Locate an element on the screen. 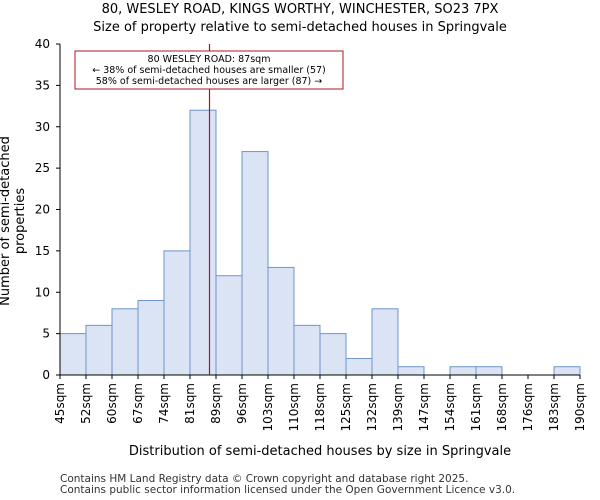  y-tick-label: 10 is located at coordinates (42, 292).